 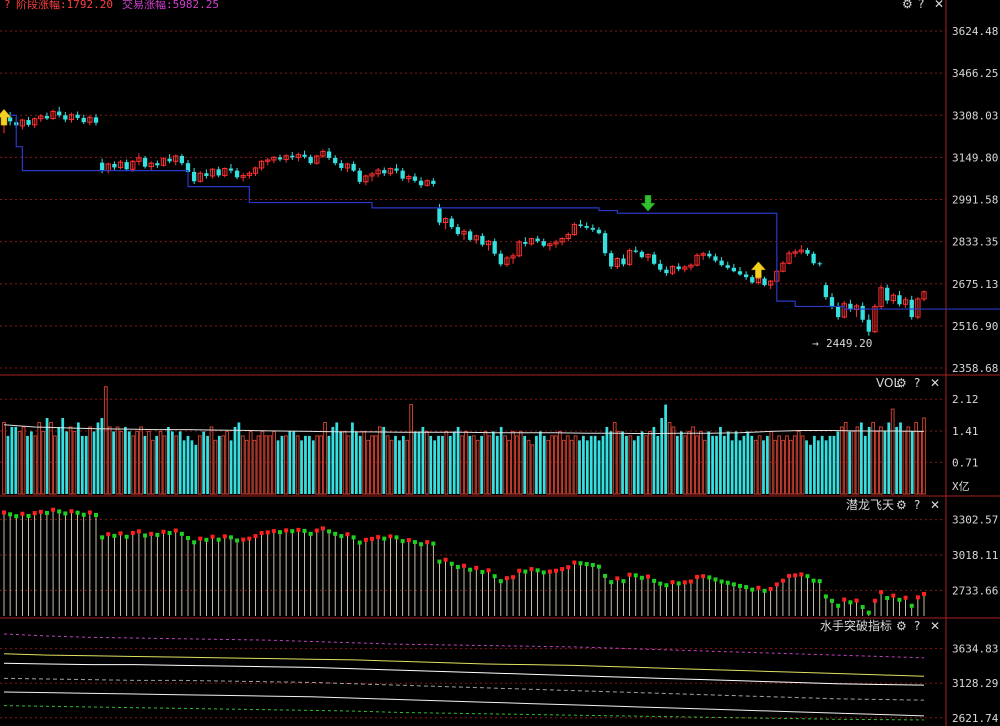 What do you see at coordinates (975, 31) in the screenshot?
I see `main-ytick-label: 3624.48` at bounding box center [975, 31].